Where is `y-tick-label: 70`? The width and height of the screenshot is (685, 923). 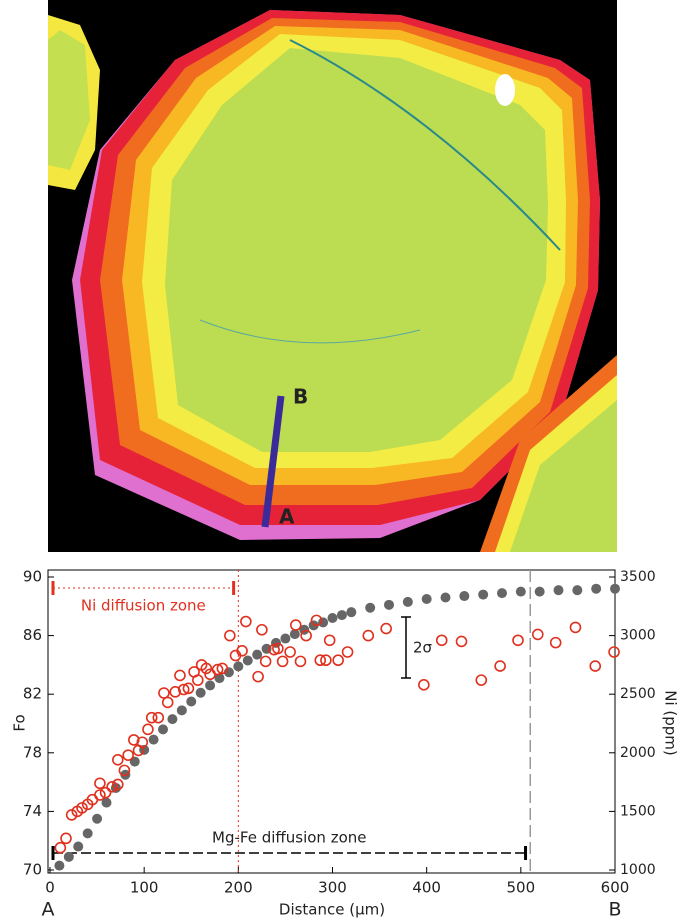
y-tick-label: 70 is located at coordinates (32, 870).